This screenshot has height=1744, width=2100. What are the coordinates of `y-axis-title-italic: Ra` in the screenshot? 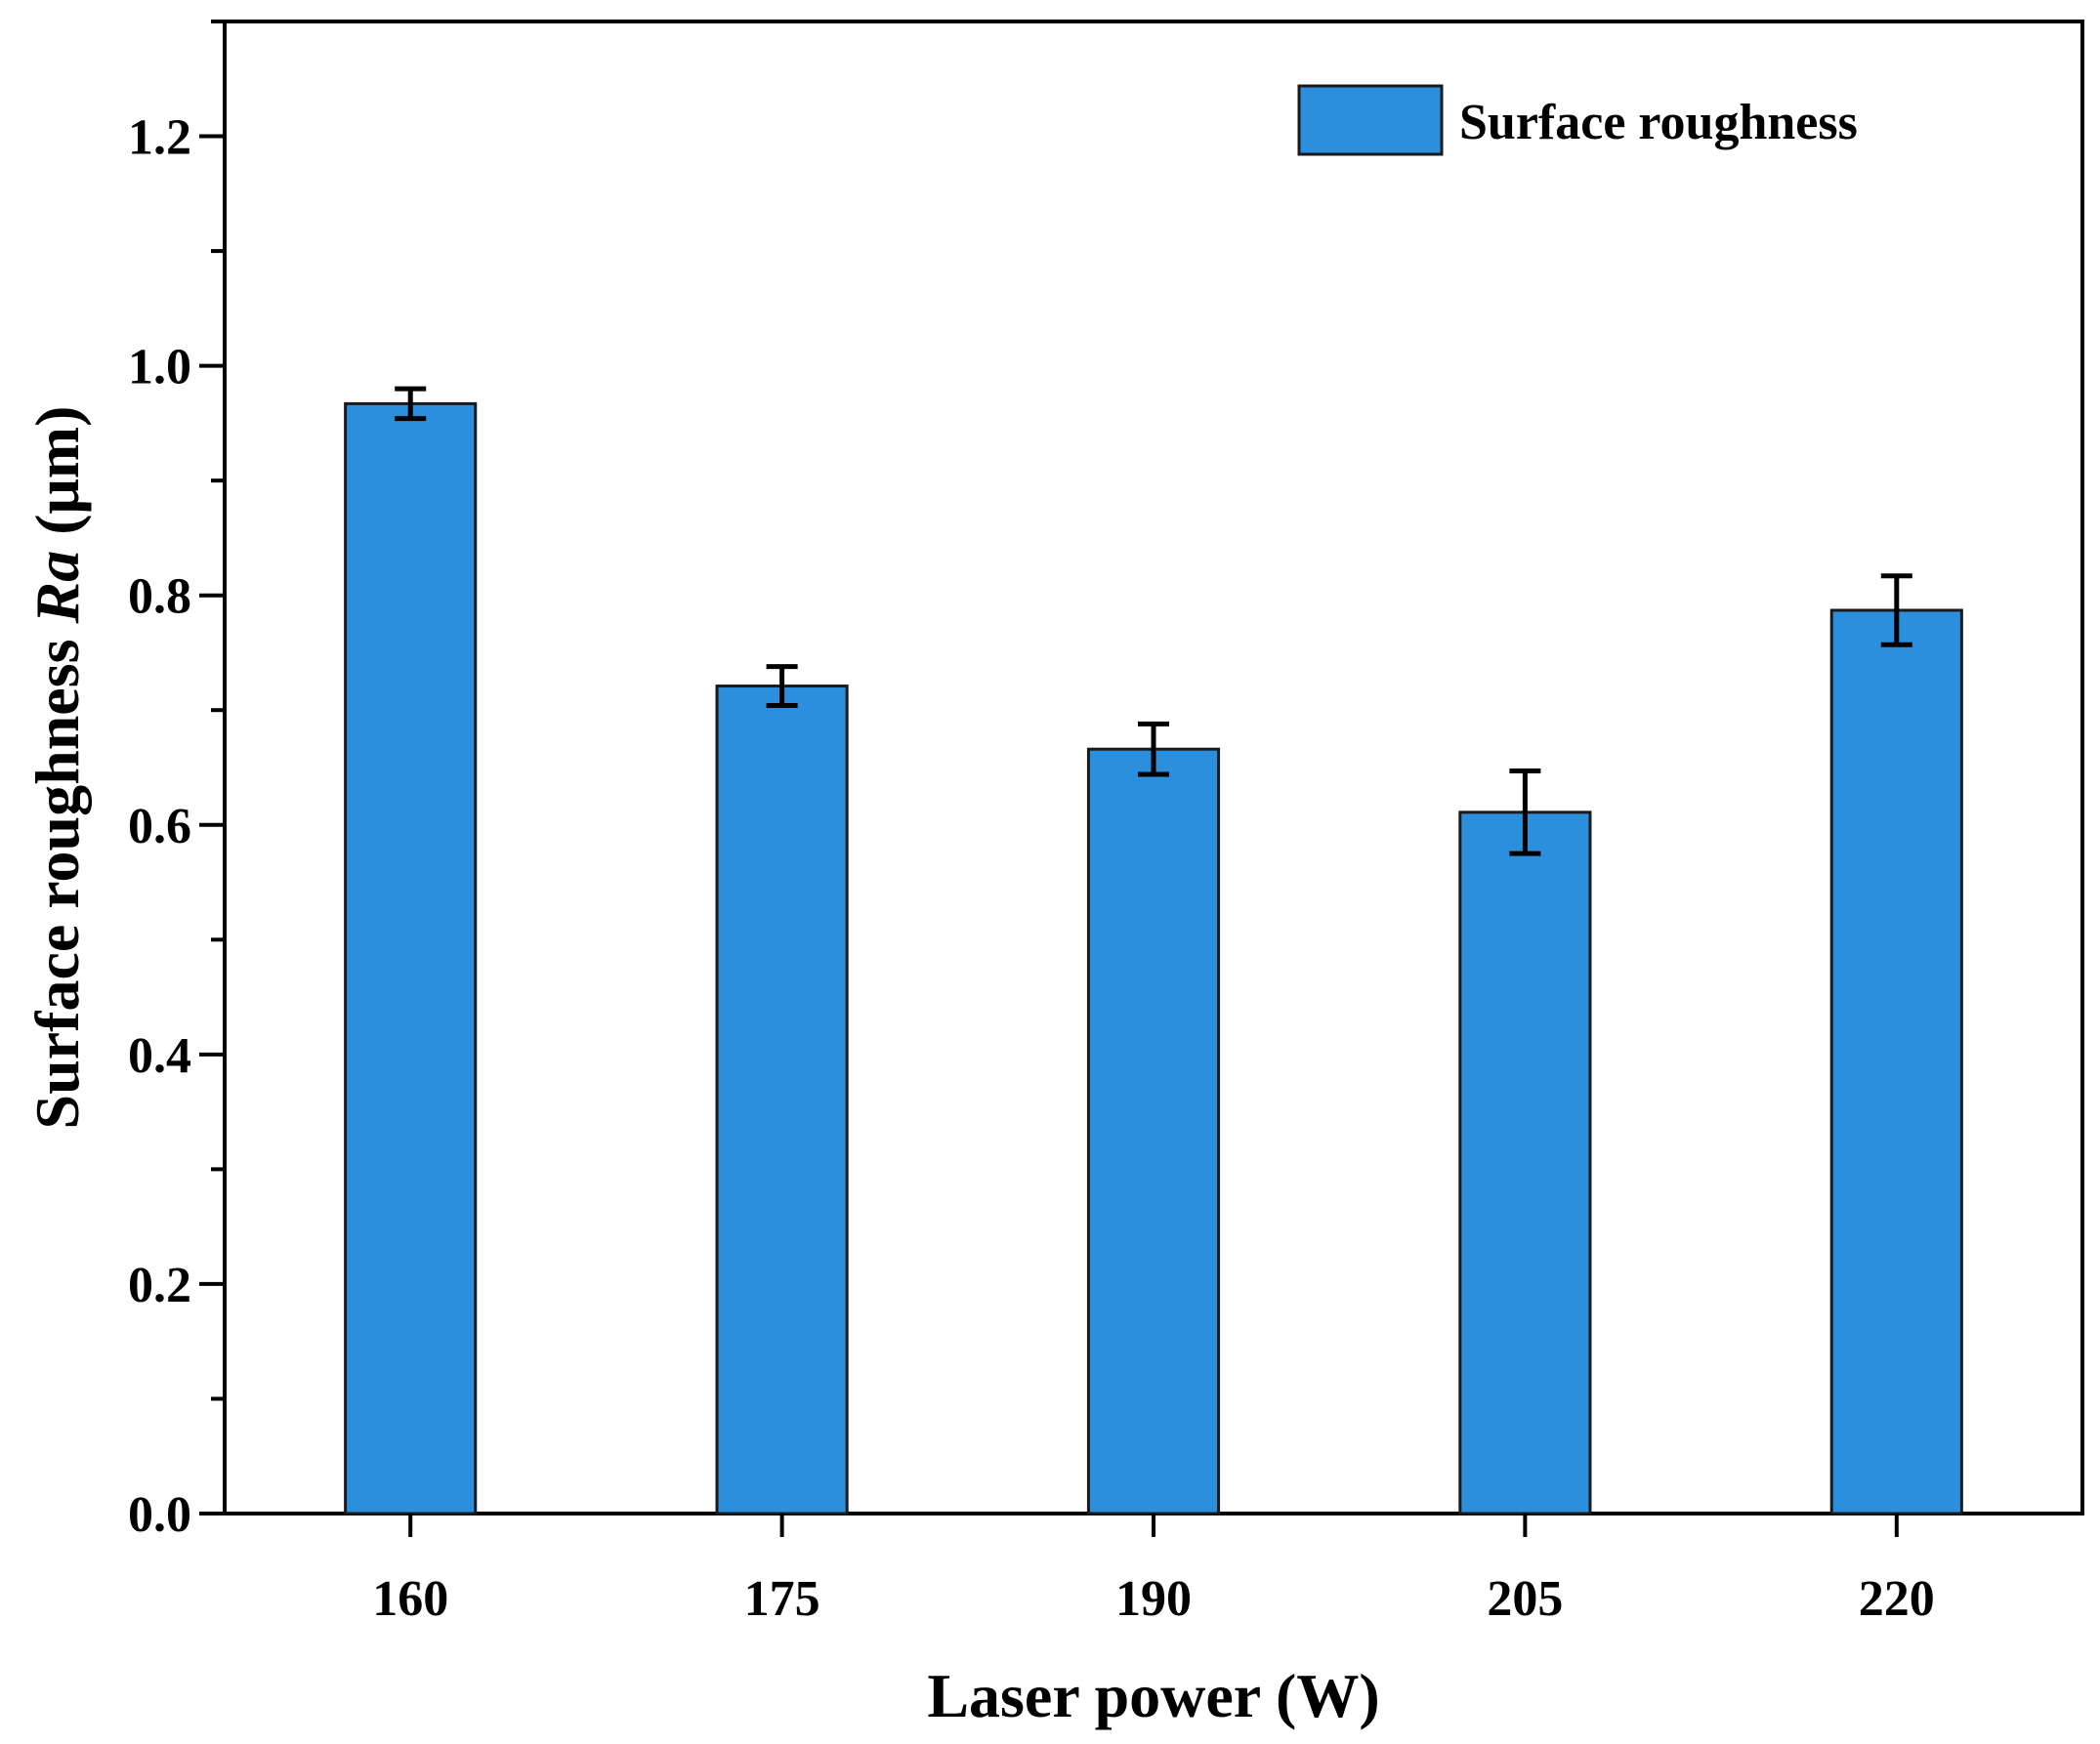 It's located at (57, 588).